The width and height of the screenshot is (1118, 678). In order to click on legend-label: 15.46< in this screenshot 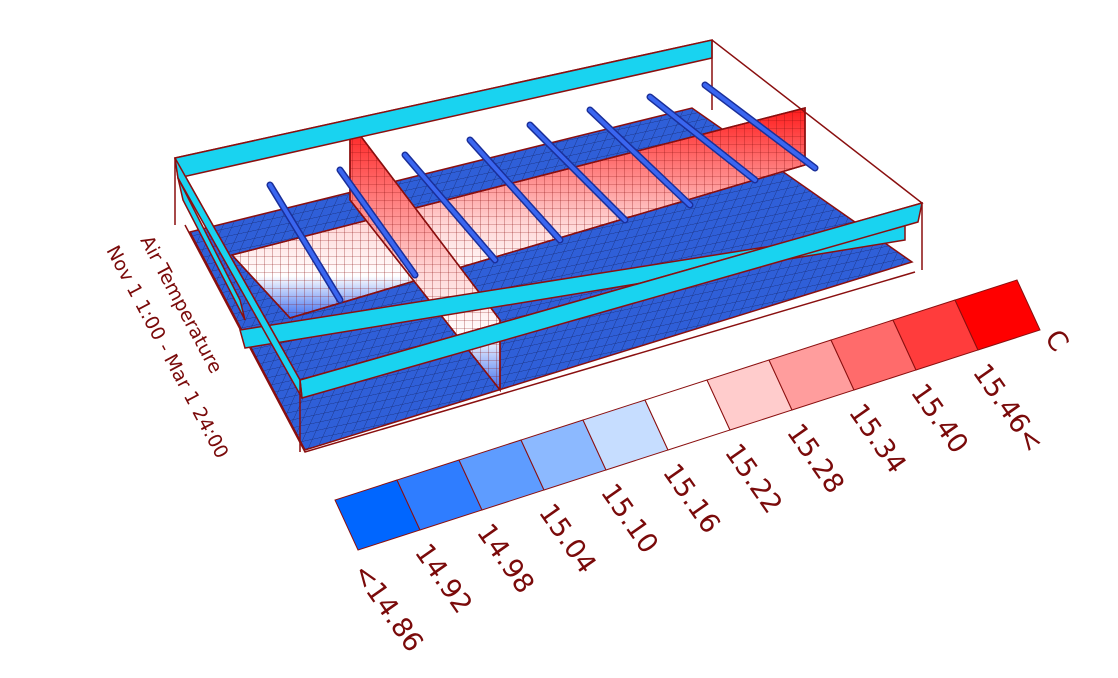, I will do `click(1007, 408)`.